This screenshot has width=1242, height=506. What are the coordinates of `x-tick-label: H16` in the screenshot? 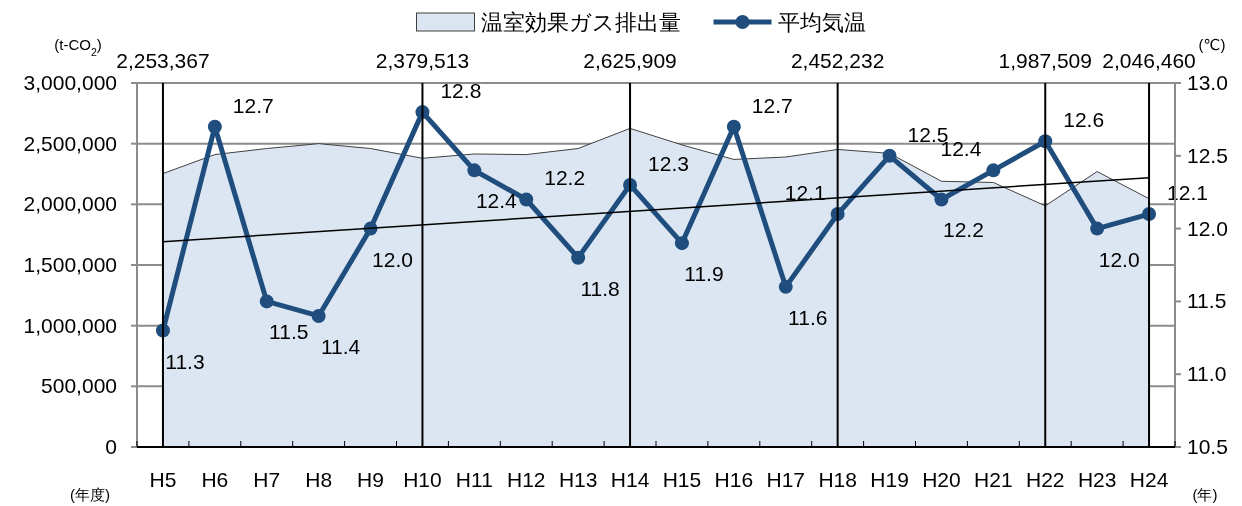 It's located at (734, 479).